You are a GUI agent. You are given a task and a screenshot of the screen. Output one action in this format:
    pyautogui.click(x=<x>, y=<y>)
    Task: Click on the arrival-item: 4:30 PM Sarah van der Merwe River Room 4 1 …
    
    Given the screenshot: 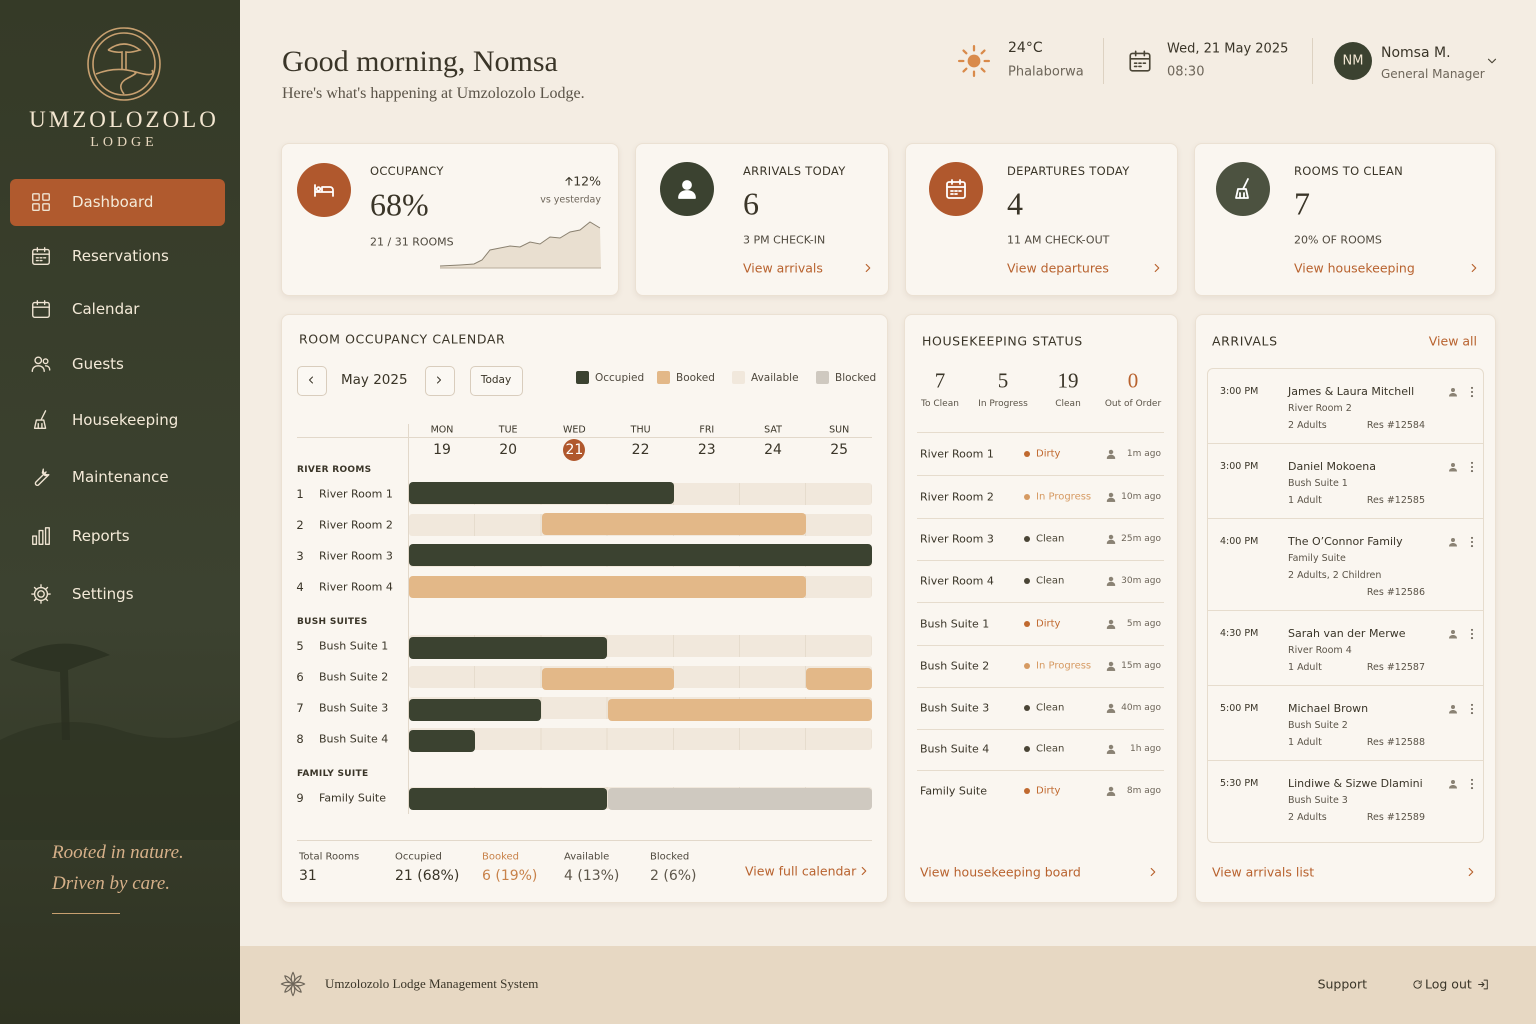 What is the action you would take?
    pyautogui.click(x=1345, y=648)
    